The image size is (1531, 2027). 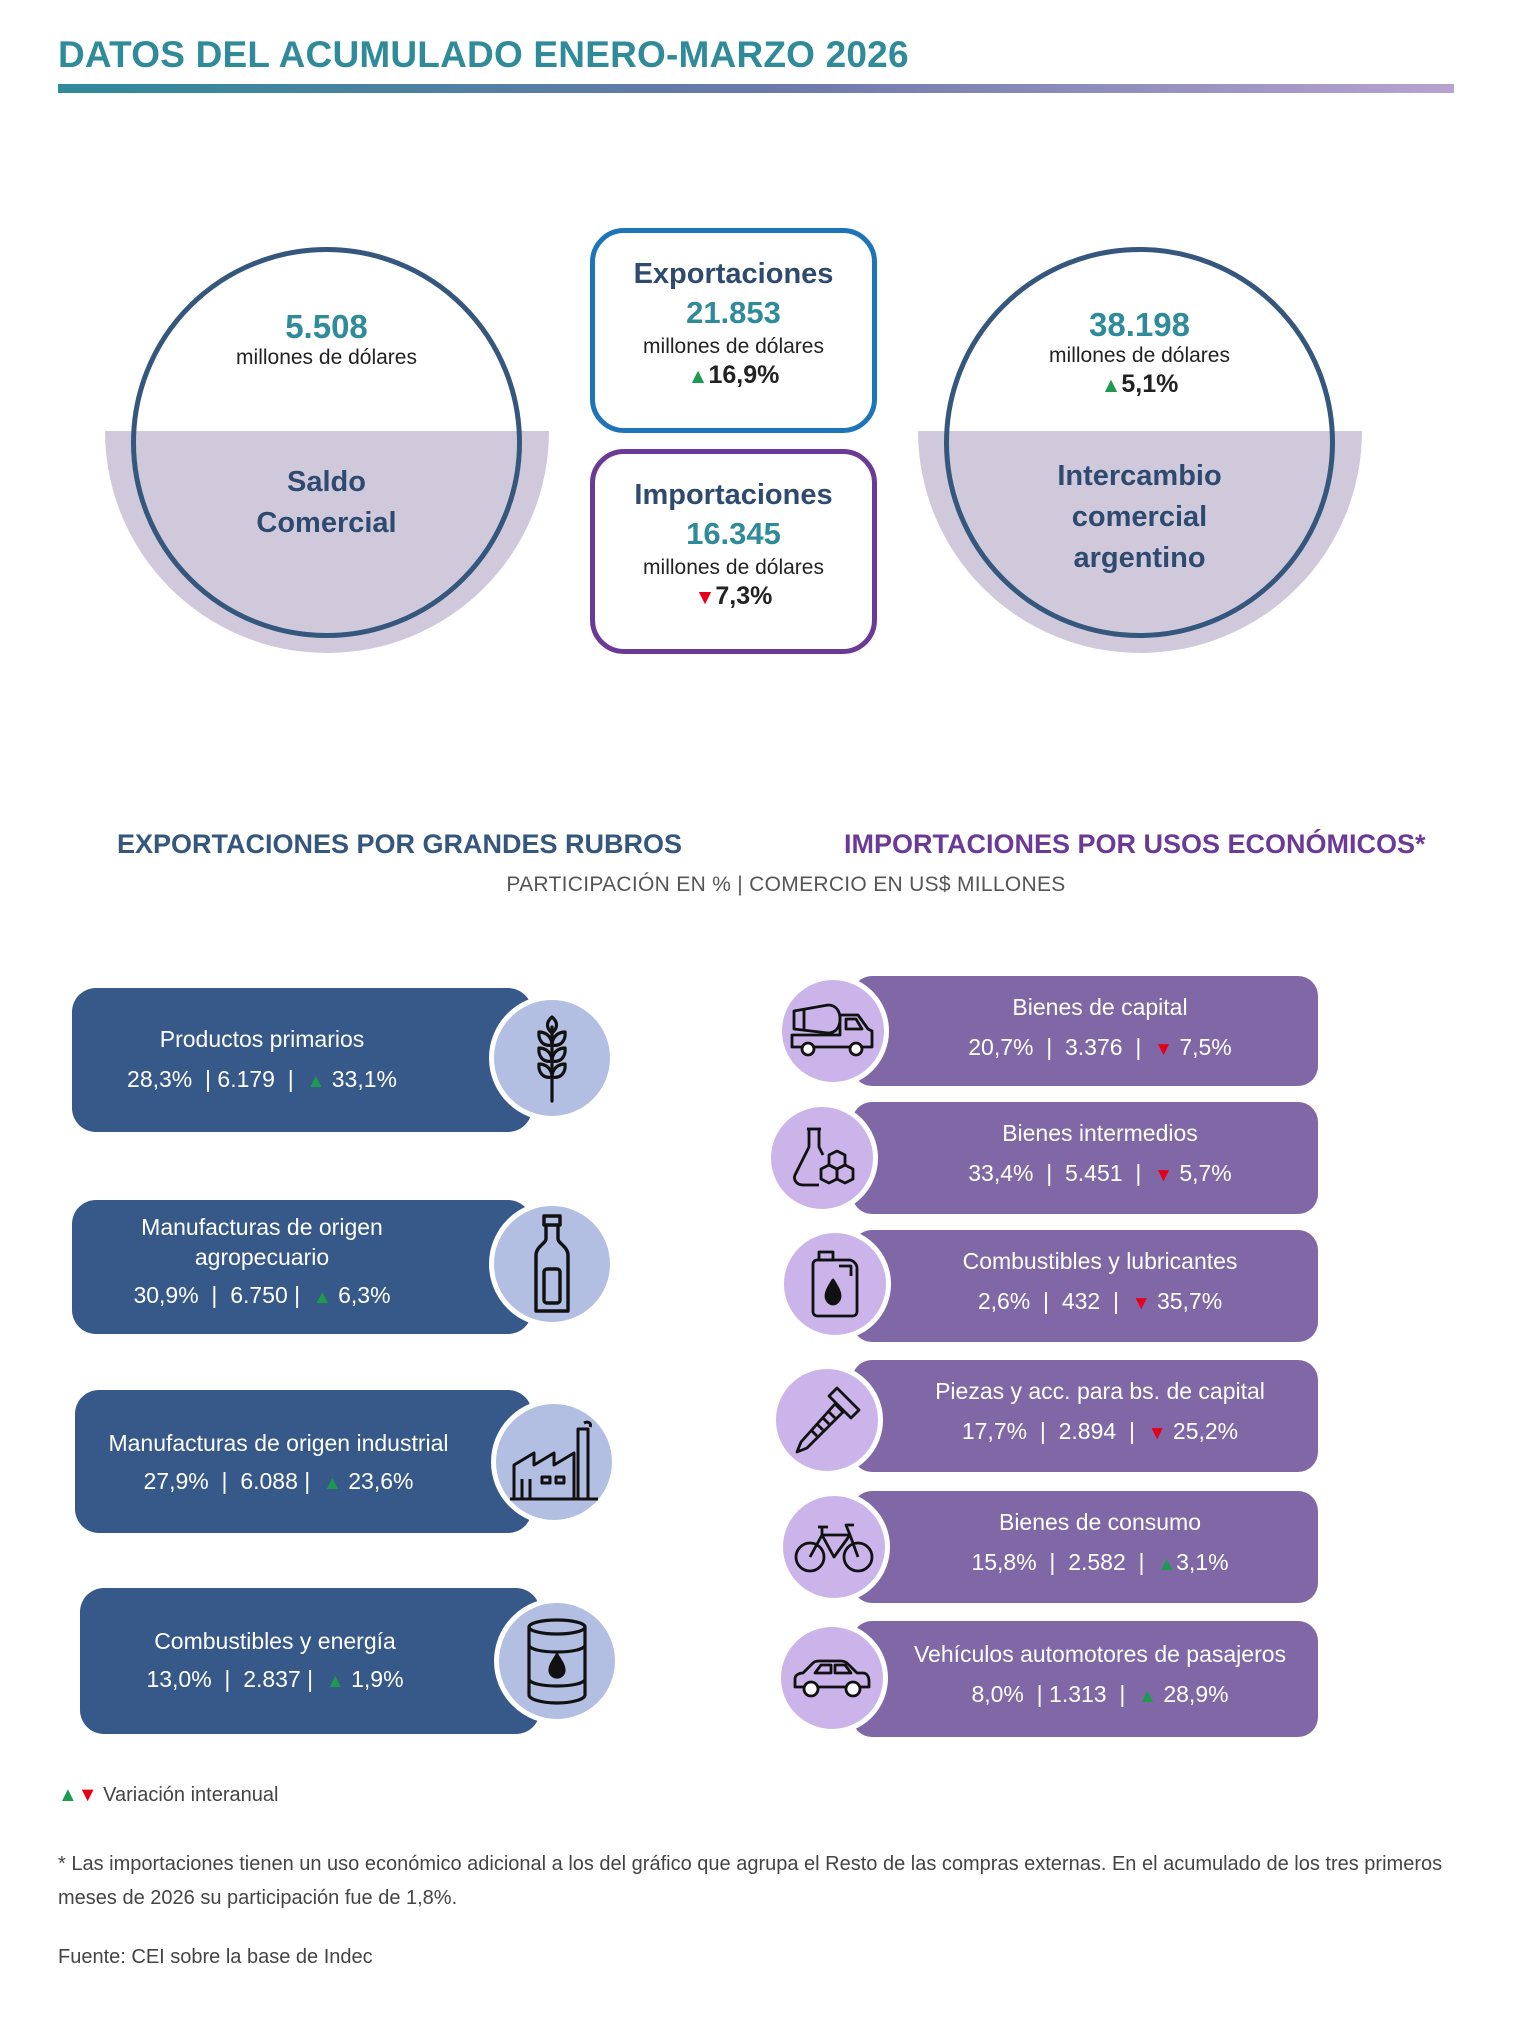 What do you see at coordinates (822, 1158) in the screenshot?
I see `chemistry-flask-icon` at bounding box center [822, 1158].